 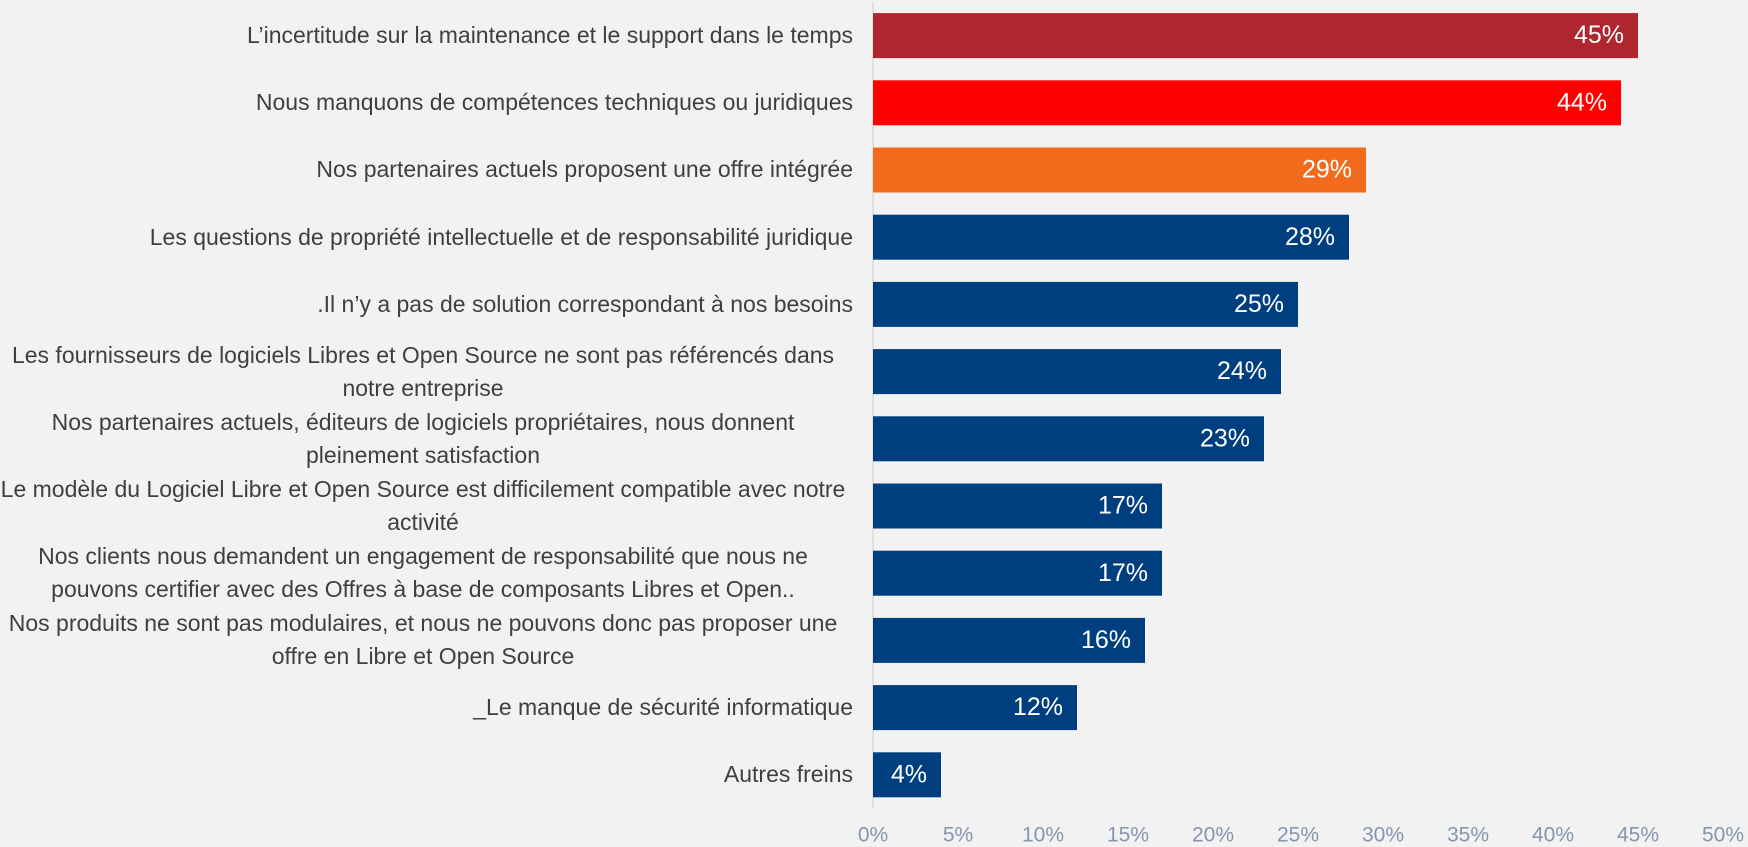 What do you see at coordinates (1468, 835) in the screenshot?
I see `x-tick-label: 35%` at bounding box center [1468, 835].